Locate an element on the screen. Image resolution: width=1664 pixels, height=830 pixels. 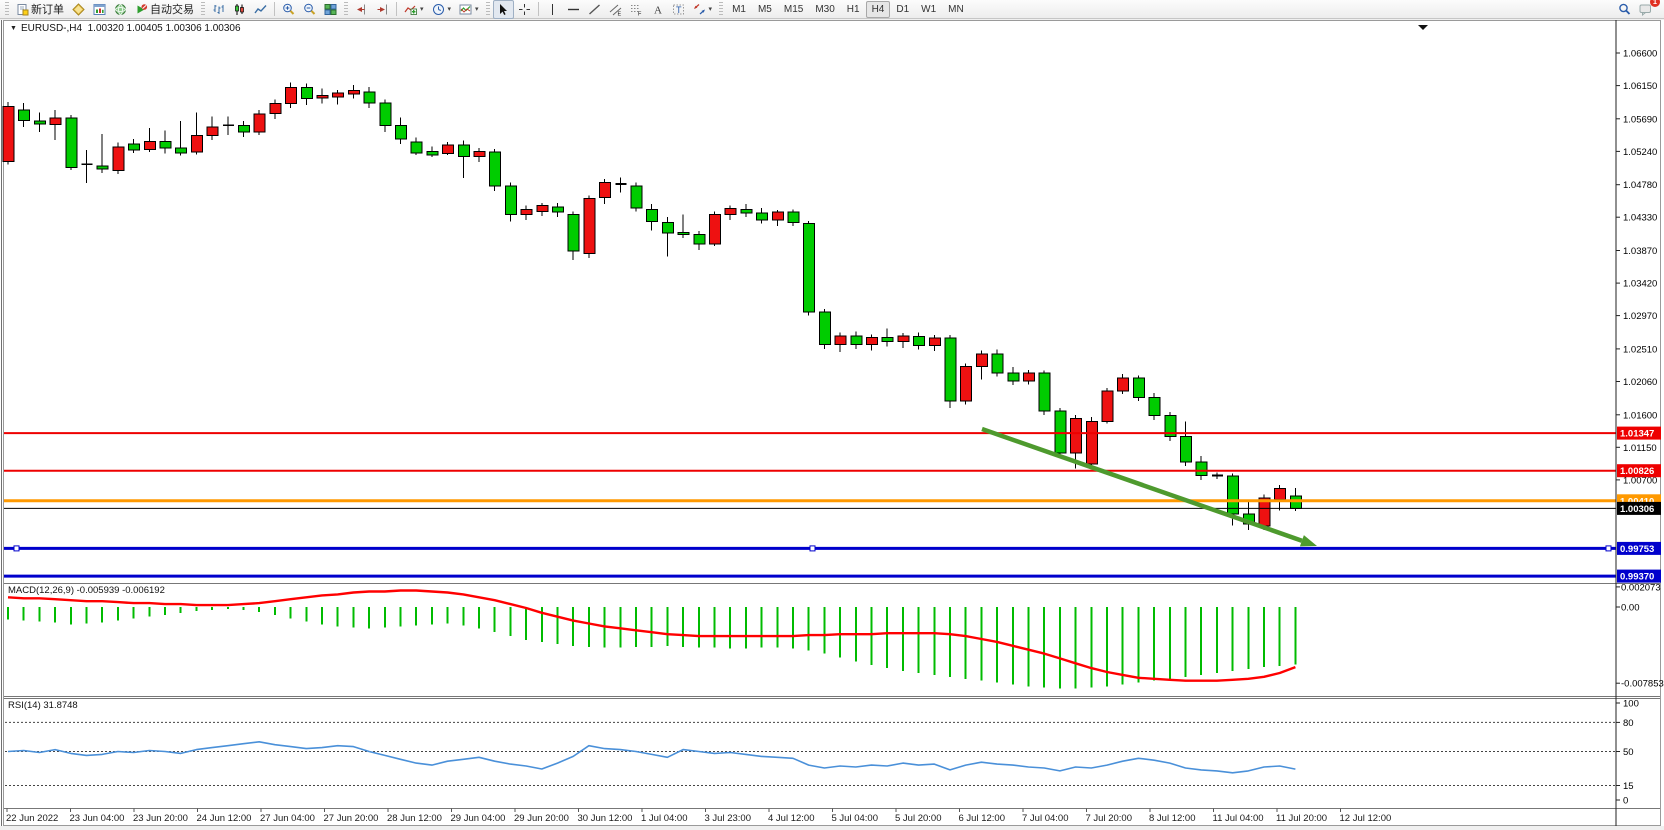
timeframe-m30-button: M30 is located at coordinates (825, 9).